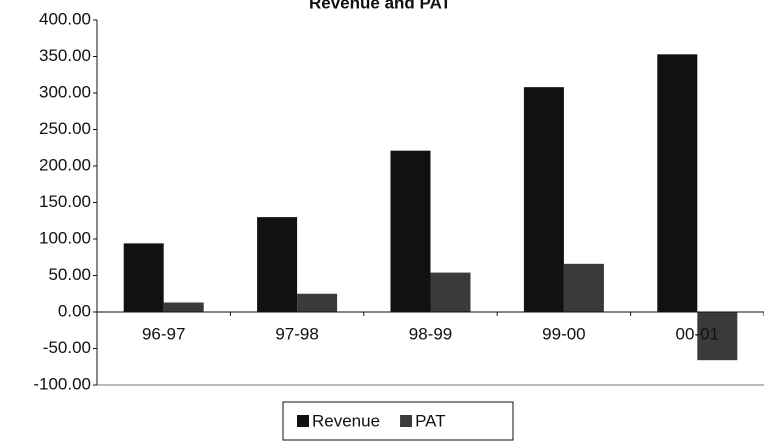 This screenshot has height=443, width=764. Describe the element at coordinates (69, 274) in the screenshot. I see `y-tick-label: 50.00` at that location.